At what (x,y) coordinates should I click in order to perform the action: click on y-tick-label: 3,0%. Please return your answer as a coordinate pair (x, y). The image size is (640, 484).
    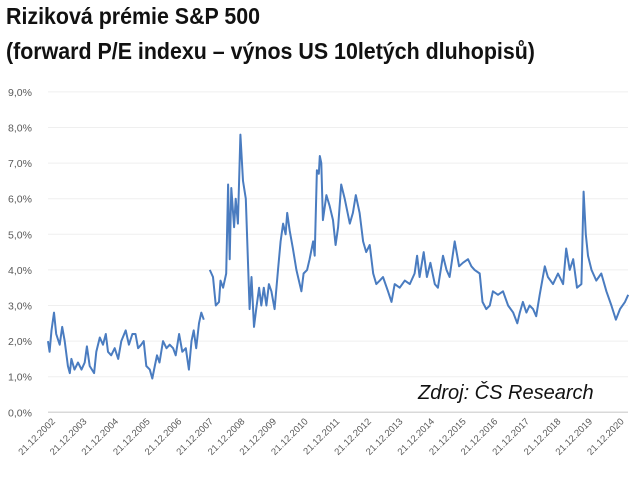
    Looking at the image, I should click on (20, 307).